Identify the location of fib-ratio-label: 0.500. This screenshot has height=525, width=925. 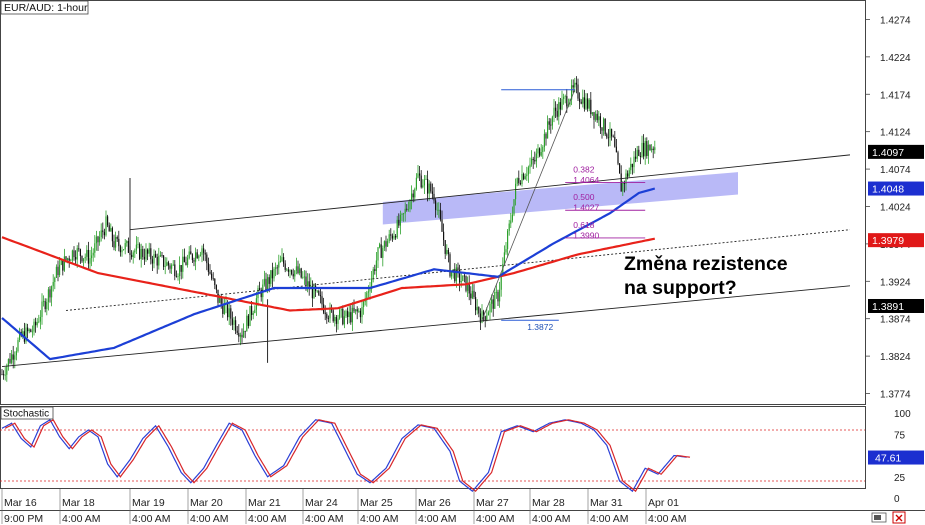
(584, 197).